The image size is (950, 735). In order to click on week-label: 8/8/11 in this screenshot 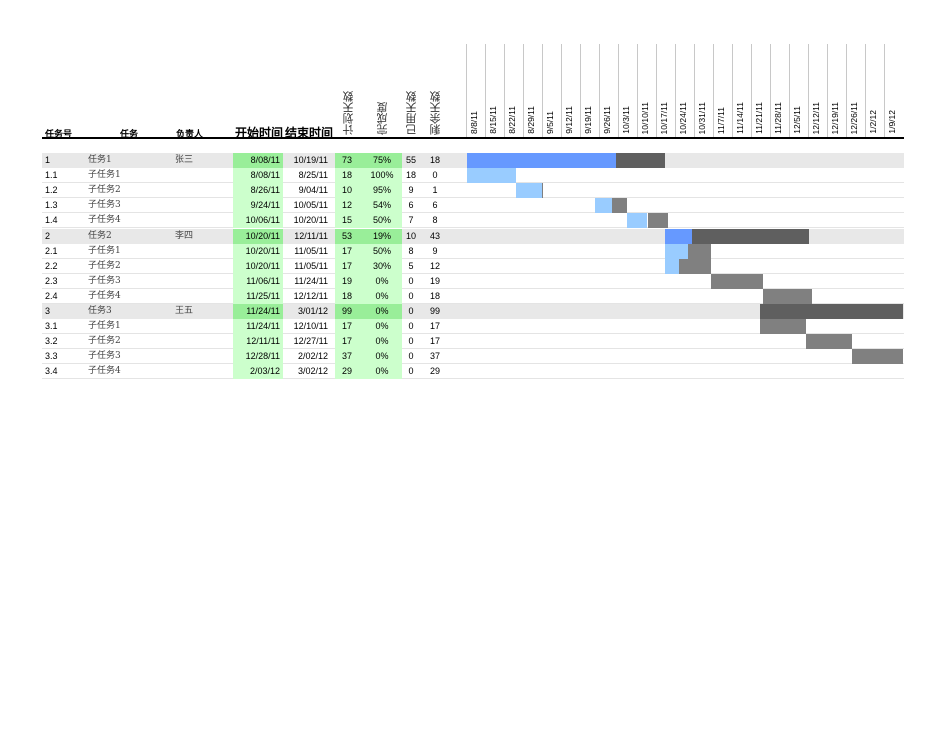, I will do `click(474, 122)`.